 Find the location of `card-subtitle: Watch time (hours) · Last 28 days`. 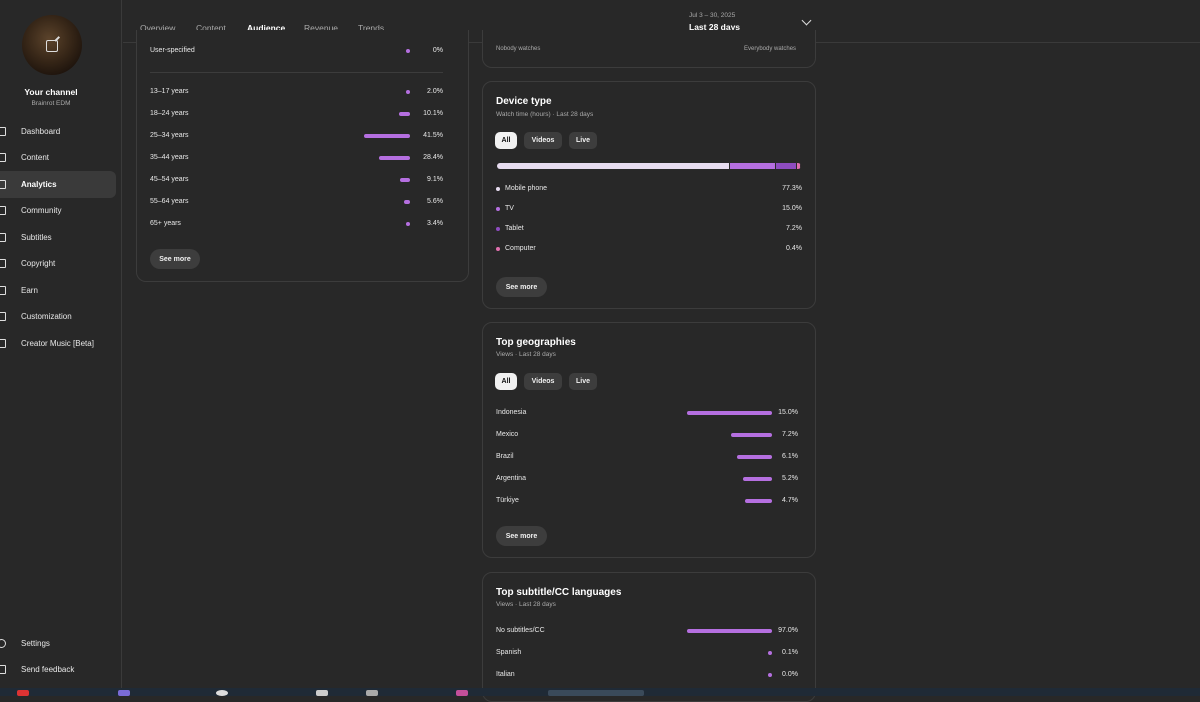

card-subtitle: Watch time (hours) · Last 28 days is located at coordinates (545, 114).